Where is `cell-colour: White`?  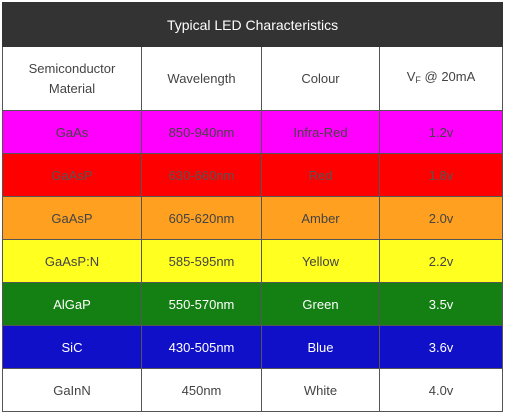 cell-colour: White is located at coordinates (320, 390).